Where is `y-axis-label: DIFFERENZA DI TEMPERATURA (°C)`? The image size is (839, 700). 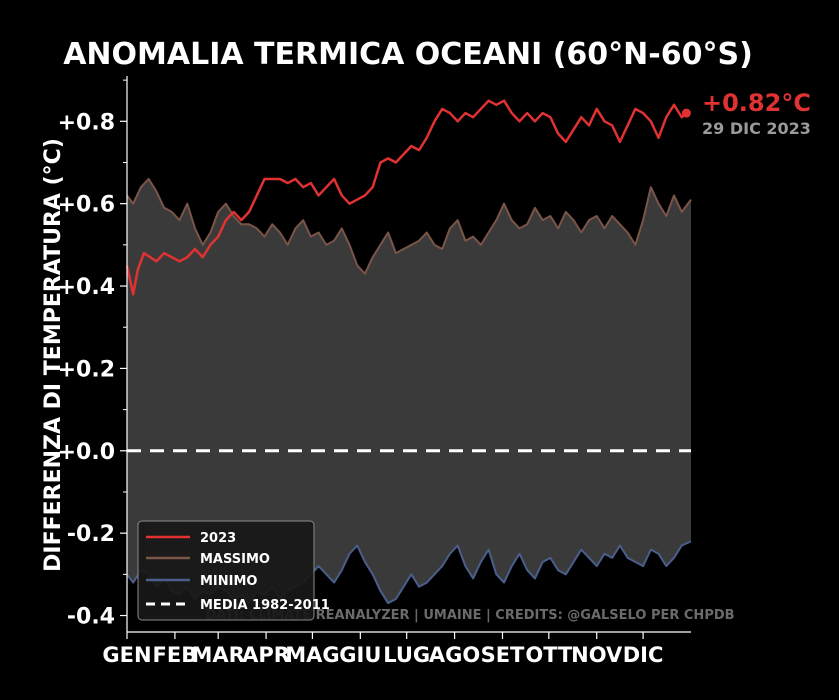
y-axis-label: DIFFERENZA DI TEMPERATURA (°C) is located at coordinates (53, 355).